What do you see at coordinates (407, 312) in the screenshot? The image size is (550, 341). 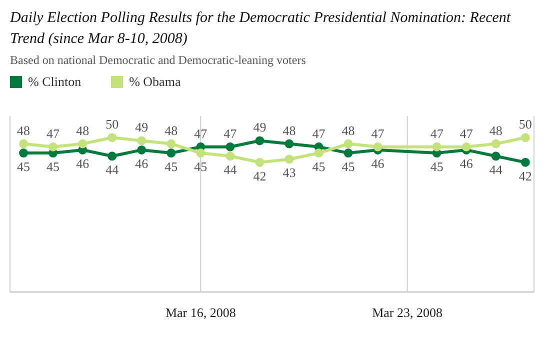 I see `x-tick-label: Mar 23, 2008` at bounding box center [407, 312].